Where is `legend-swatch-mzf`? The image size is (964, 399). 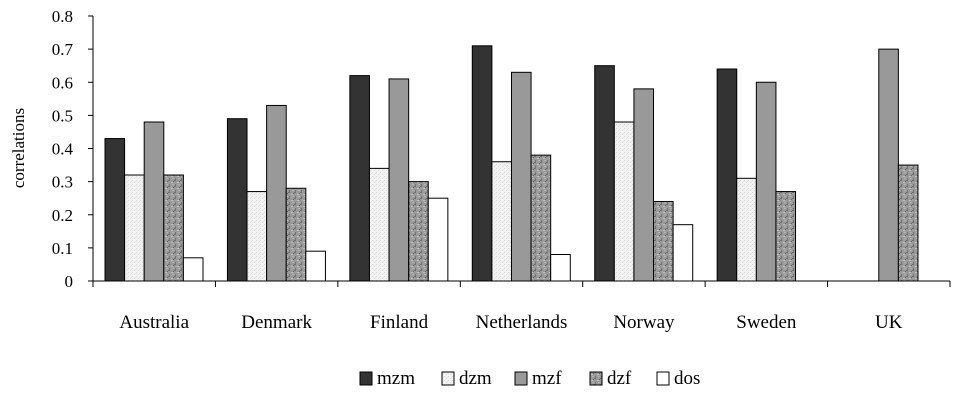
legend-swatch-mzf is located at coordinates (521, 378).